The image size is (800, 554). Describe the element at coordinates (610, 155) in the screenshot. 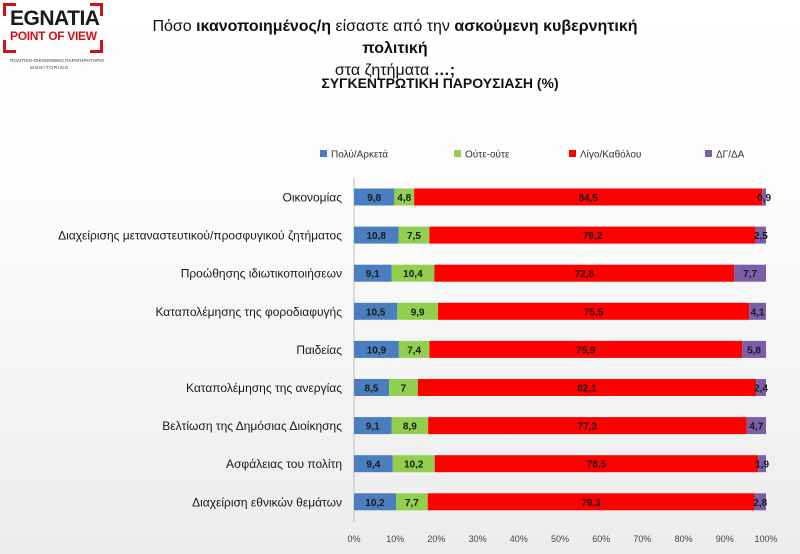

I see `legend-label: Λίγο/Καθόλου` at that location.